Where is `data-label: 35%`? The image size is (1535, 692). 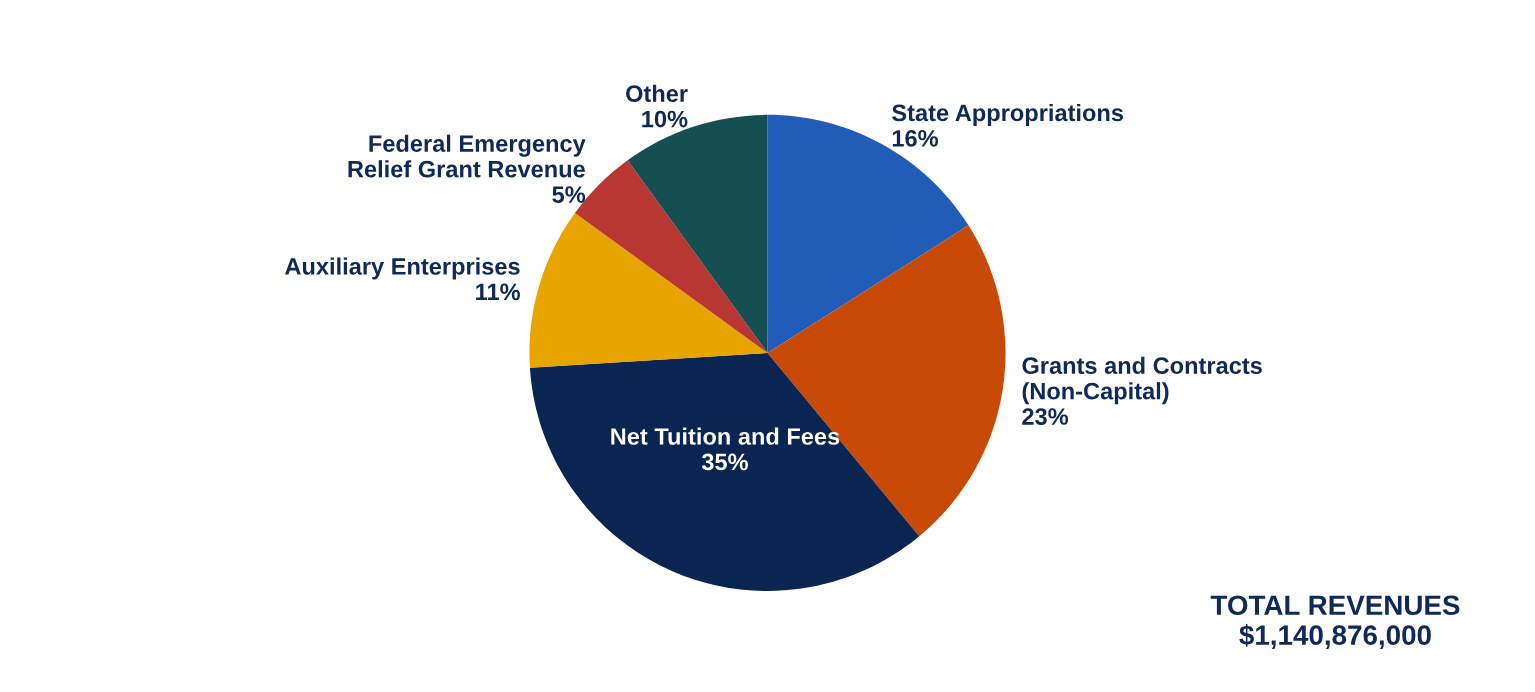 data-label: 35% is located at coordinates (724, 462).